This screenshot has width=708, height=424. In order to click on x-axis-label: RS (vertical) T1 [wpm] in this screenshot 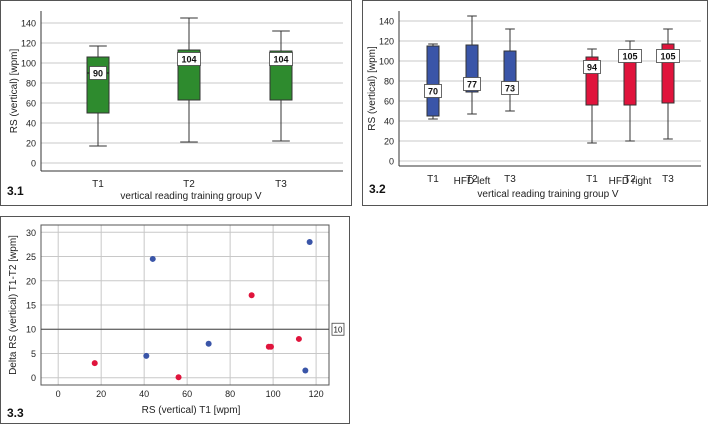, I will do `click(191, 410)`.